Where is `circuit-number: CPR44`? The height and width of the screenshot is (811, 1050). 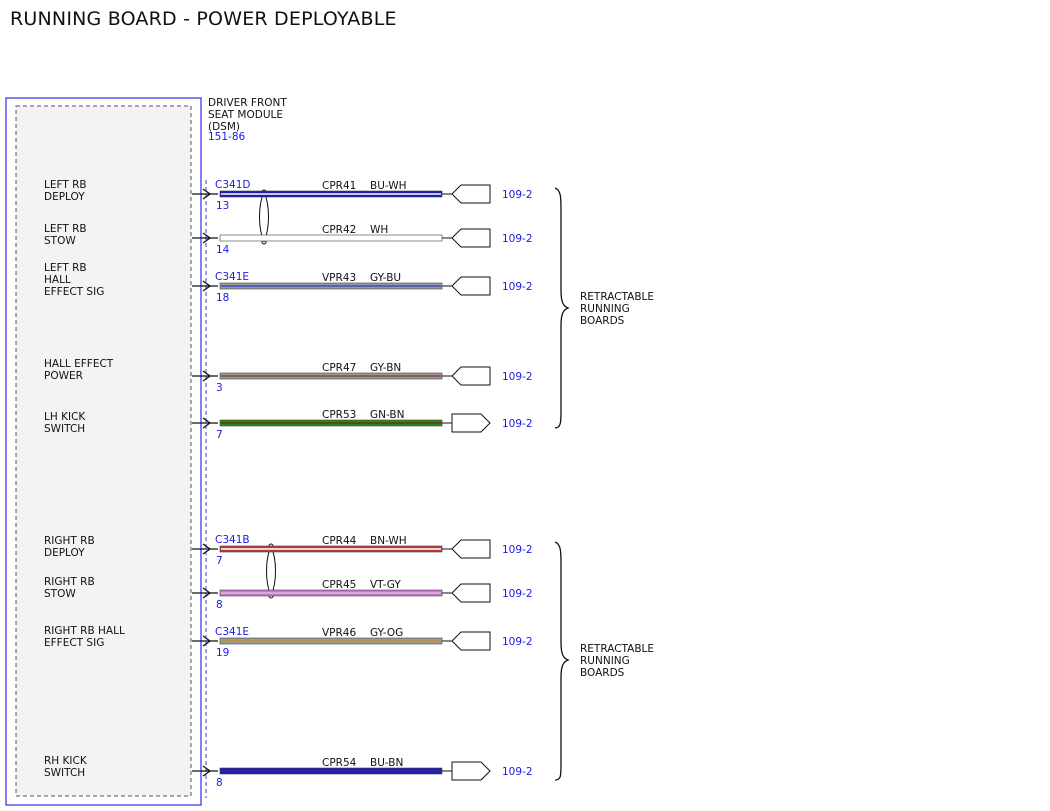 circuit-number: CPR44 is located at coordinates (339, 541).